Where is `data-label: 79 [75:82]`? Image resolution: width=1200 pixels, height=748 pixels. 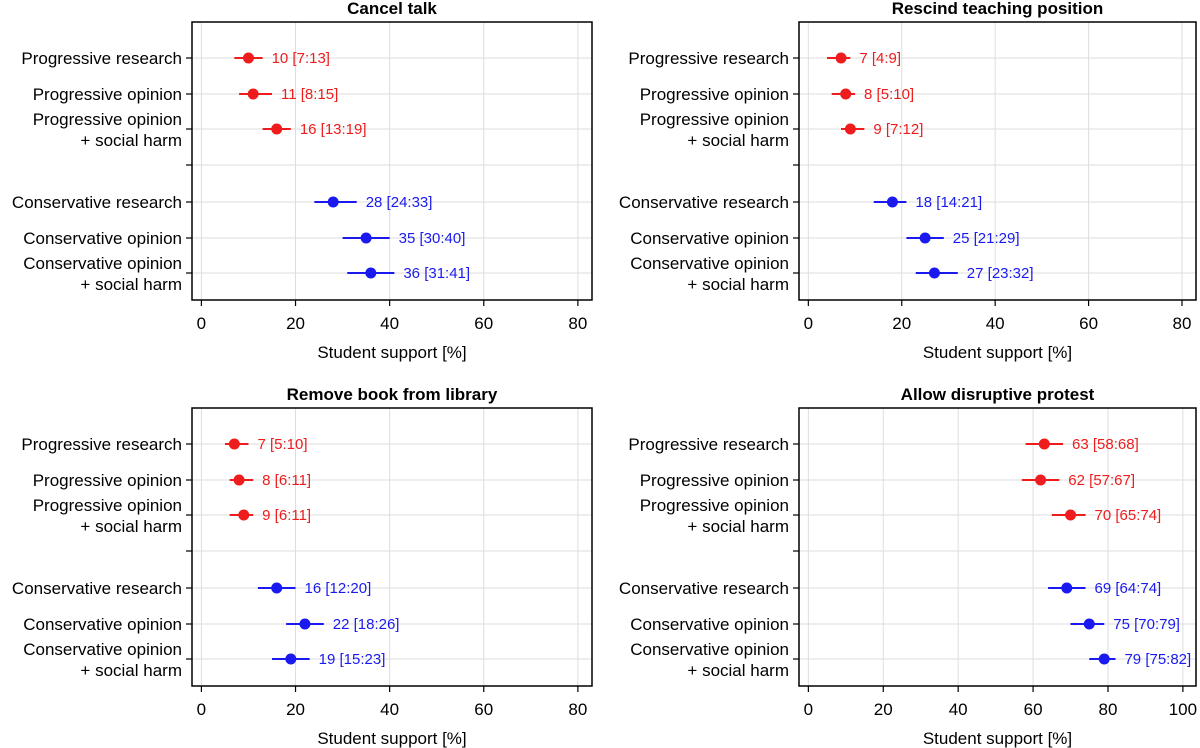
data-label: 79 [75:82] is located at coordinates (1157, 659).